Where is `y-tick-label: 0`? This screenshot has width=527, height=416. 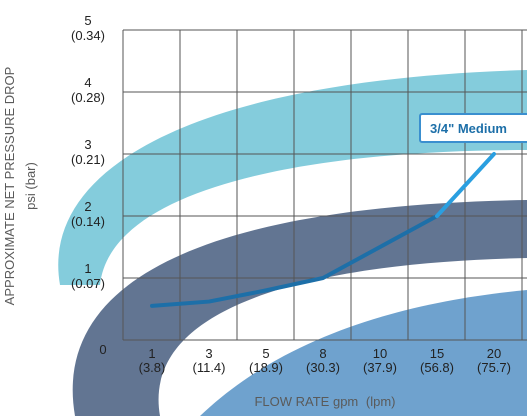 y-tick-label: 0 is located at coordinates (102, 349).